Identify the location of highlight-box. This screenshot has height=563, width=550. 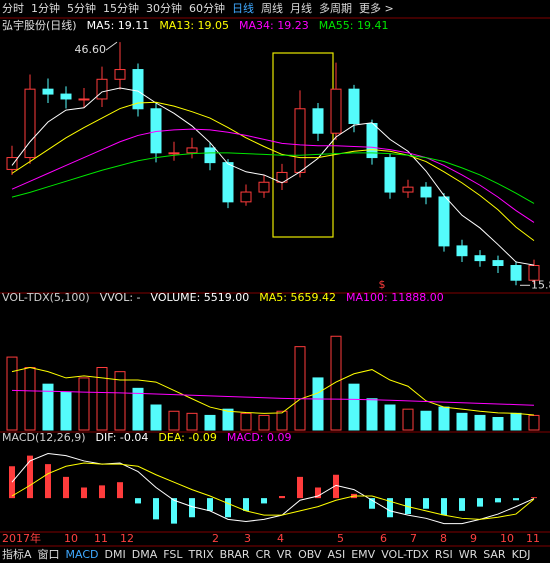
(303, 145).